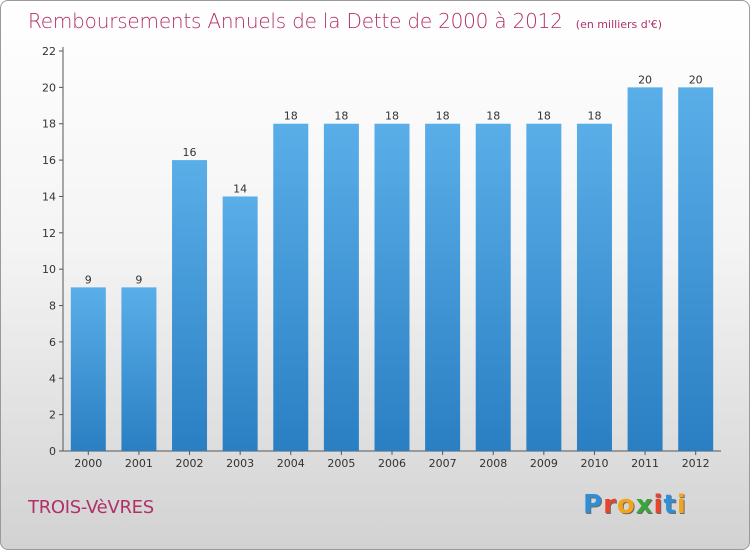 This screenshot has height=550, width=750. I want to click on data-label-2003: 14, so click(240, 188).